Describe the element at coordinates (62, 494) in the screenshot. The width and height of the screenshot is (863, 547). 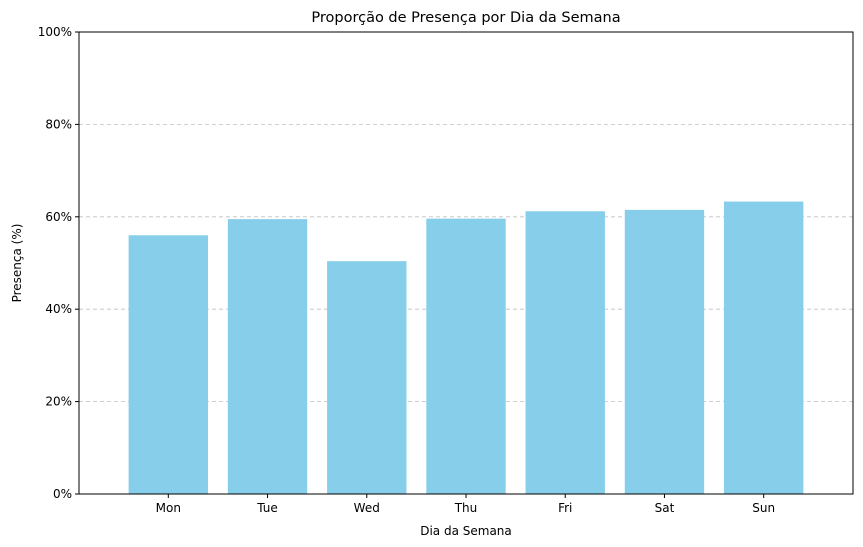
I see `y-tick-label: 0%` at that location.